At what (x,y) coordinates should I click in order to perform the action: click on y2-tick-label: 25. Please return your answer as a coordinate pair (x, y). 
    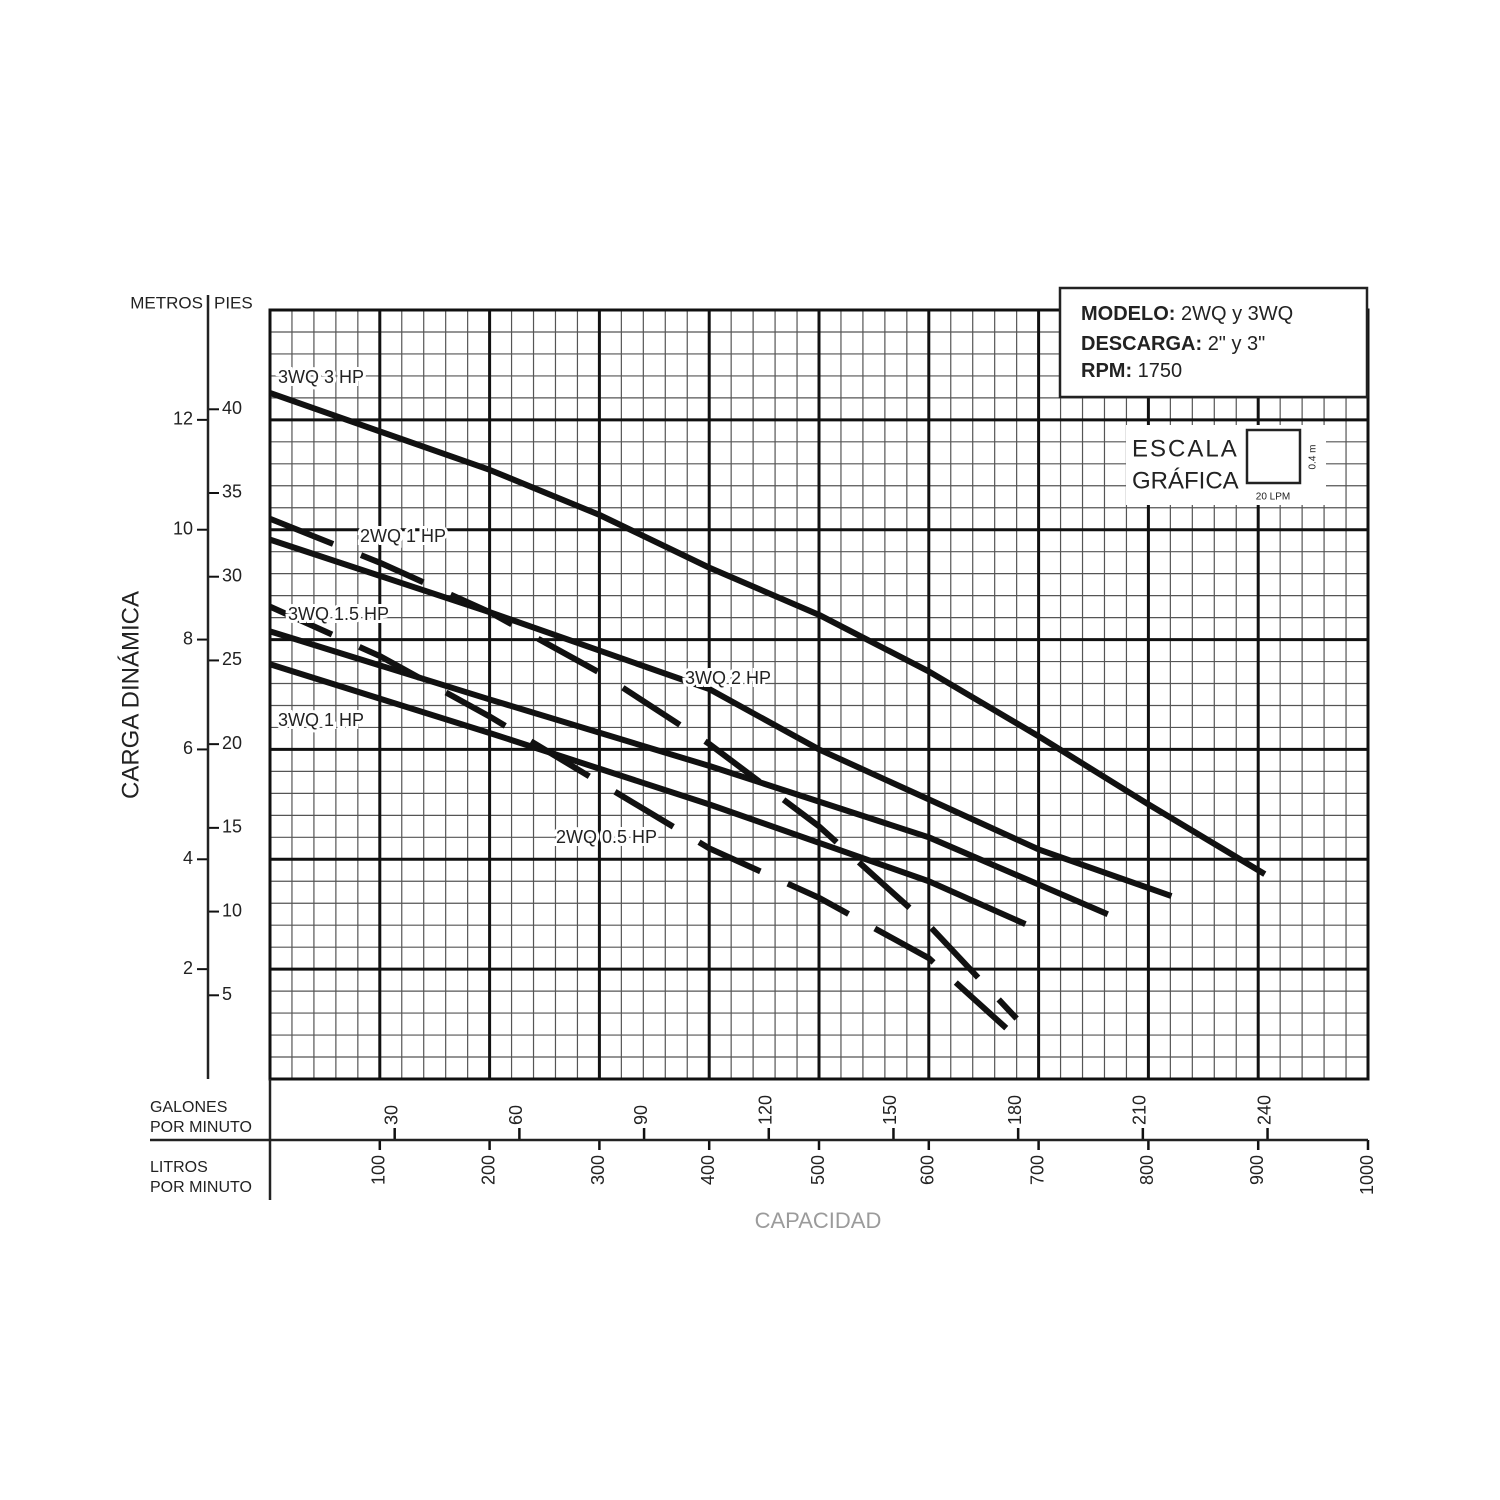
    Looking at the image, I should click on (232, 659).